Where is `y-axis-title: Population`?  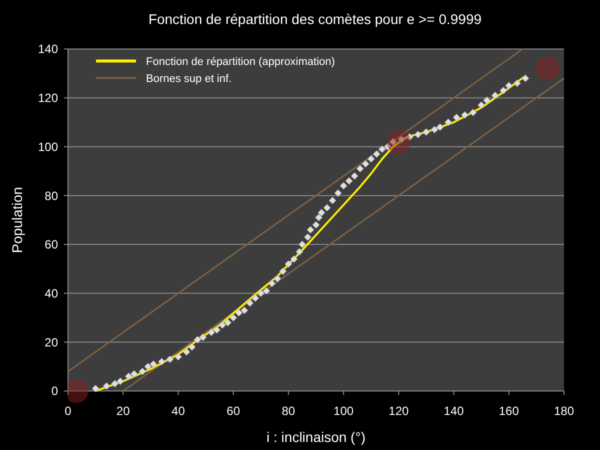
y-axis-title: Population is located at coordinates (17, 220).